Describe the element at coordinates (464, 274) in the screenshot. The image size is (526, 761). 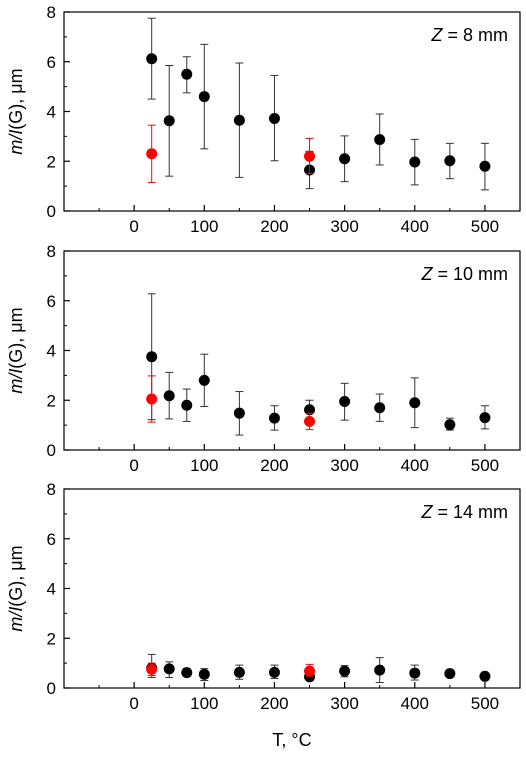
I see `panel-annotation: Z = 10 mm` at that location.